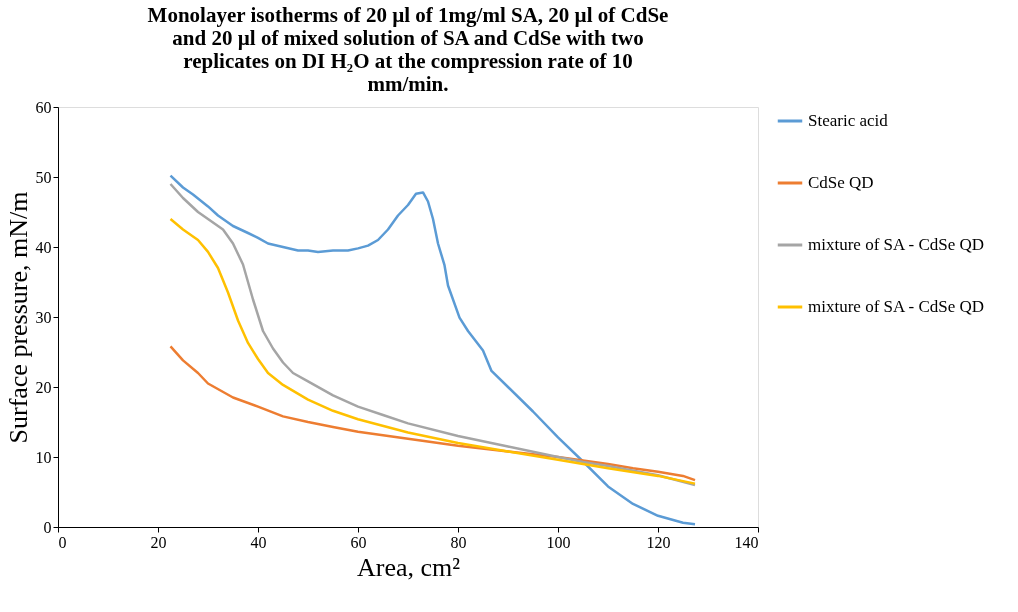 Image resolution: width=1018 pixels, height=612 pixels. I want to click on x-tick-label: 0, so click(62, 542).